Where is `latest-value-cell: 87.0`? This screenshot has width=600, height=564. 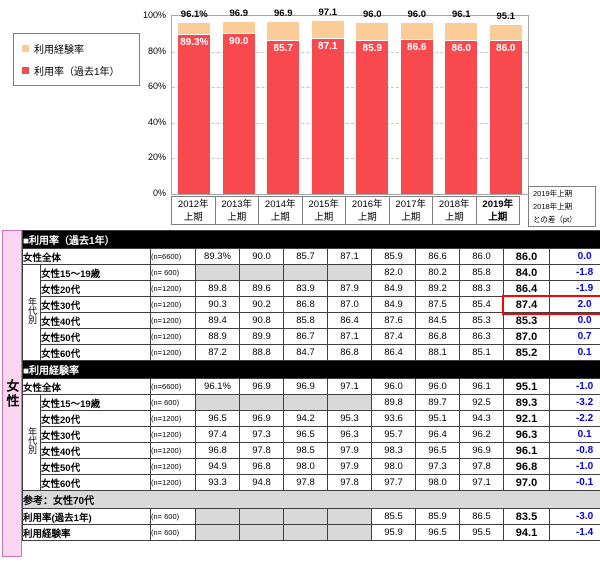
latest-value-cell: 87.0 is located at coordinates (526, 336).